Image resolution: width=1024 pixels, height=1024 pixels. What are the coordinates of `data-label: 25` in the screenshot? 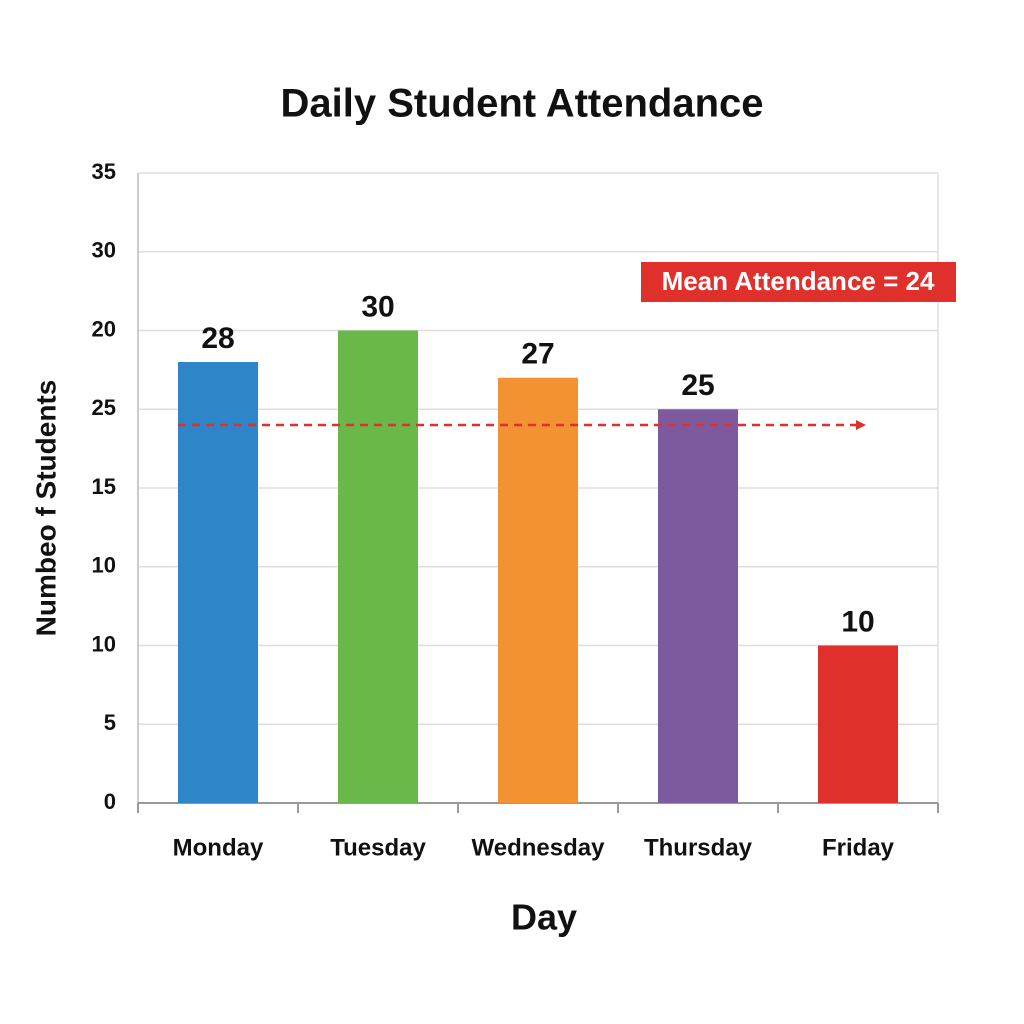 It's located at (697, 385).